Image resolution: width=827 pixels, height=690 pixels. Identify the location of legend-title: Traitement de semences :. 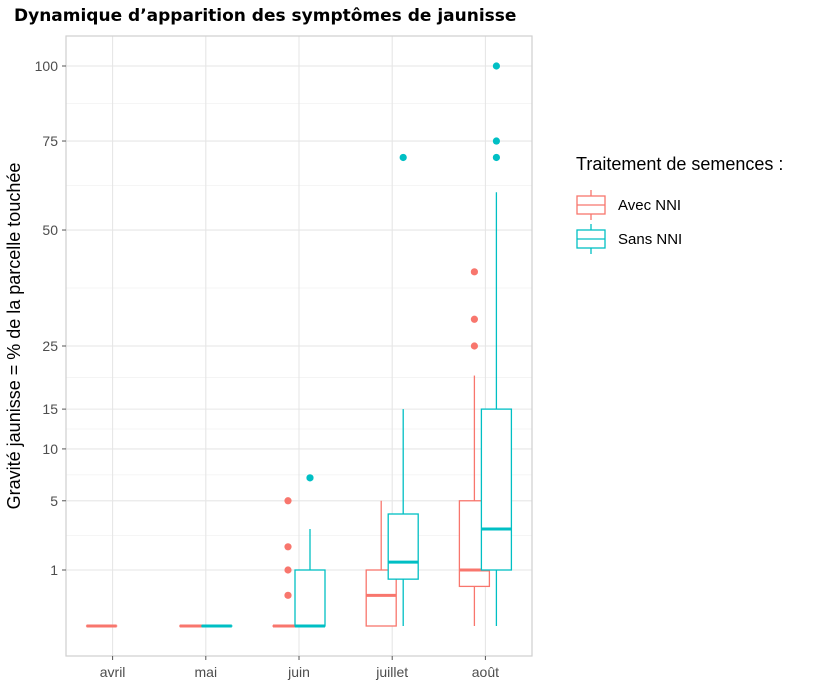
(679, 164).